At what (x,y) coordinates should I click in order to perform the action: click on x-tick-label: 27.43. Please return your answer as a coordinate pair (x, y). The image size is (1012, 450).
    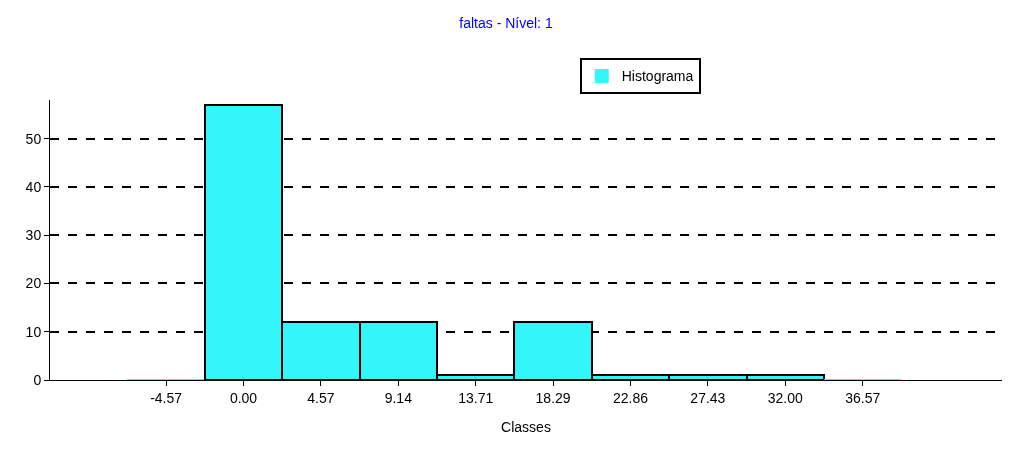
    Looking at the image, I should click on (708, 397).